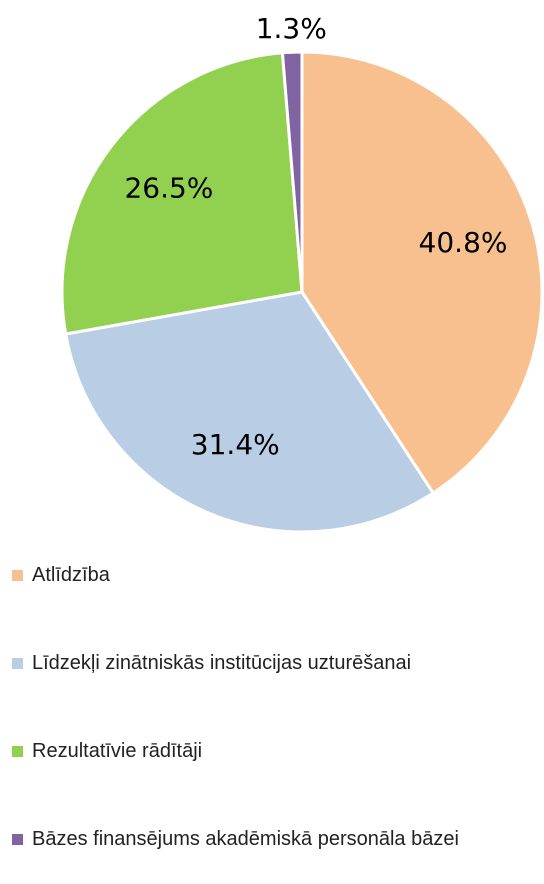 The height and width of the screenshot is (884, 544). What do you see at coordinates (267, 575) in the screenshot?
I see `legend-item: Atlīdzība` at bounding box center [267, 575].